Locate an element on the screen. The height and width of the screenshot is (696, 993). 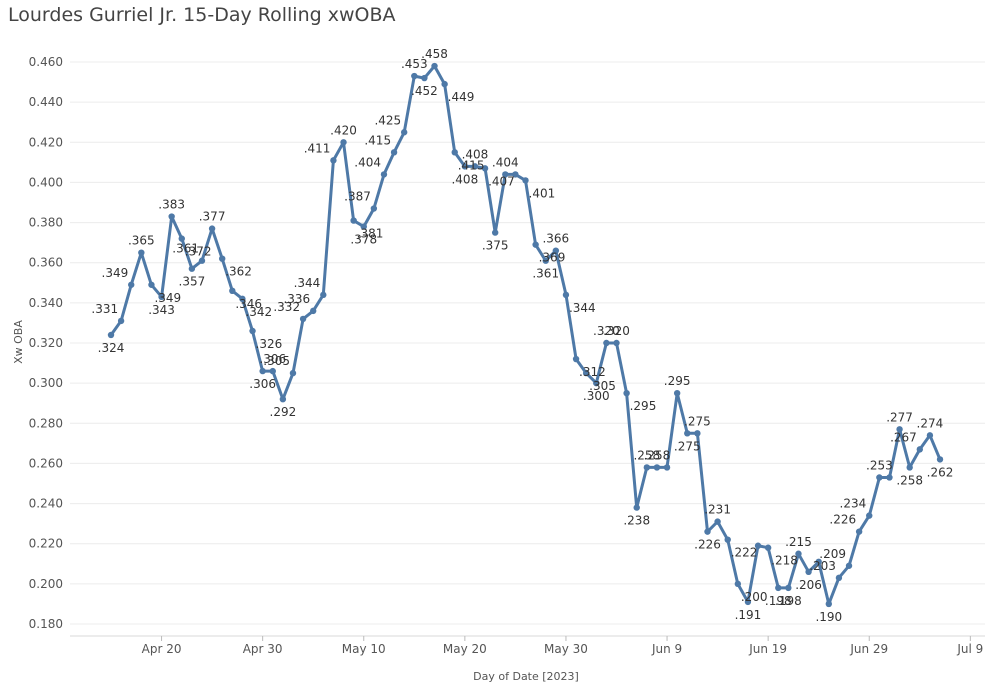
y-tick-label: 0.360 is located at coordinates (46, 263).